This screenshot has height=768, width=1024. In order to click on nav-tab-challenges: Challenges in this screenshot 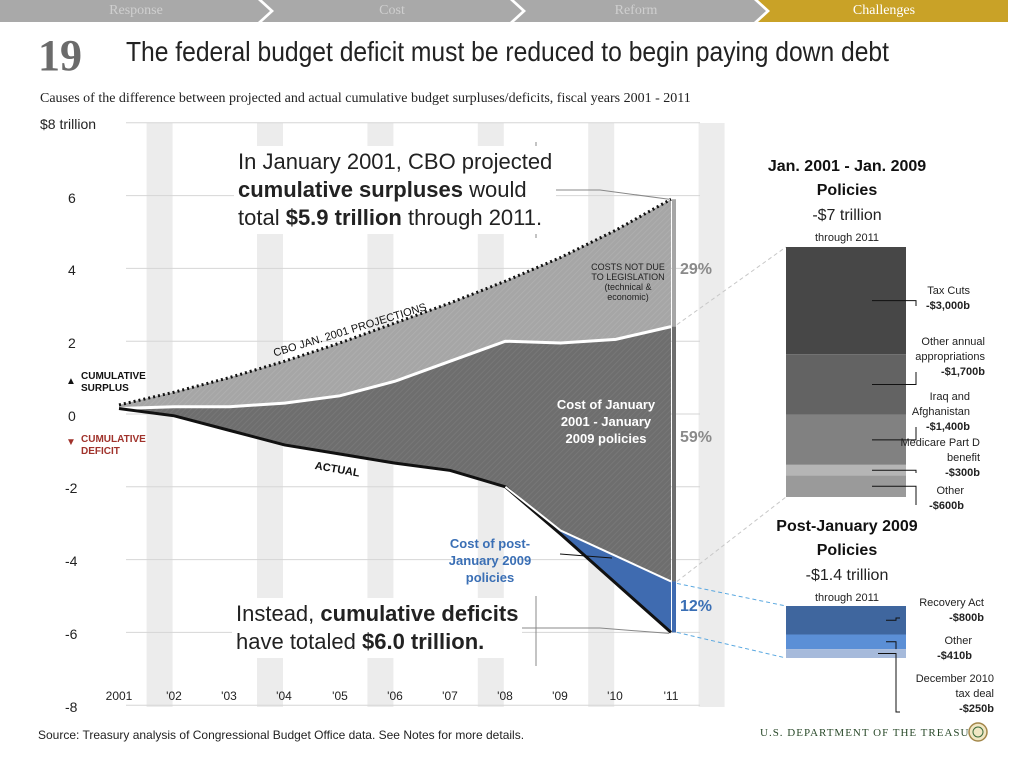, I will do `click(884, 10)`.